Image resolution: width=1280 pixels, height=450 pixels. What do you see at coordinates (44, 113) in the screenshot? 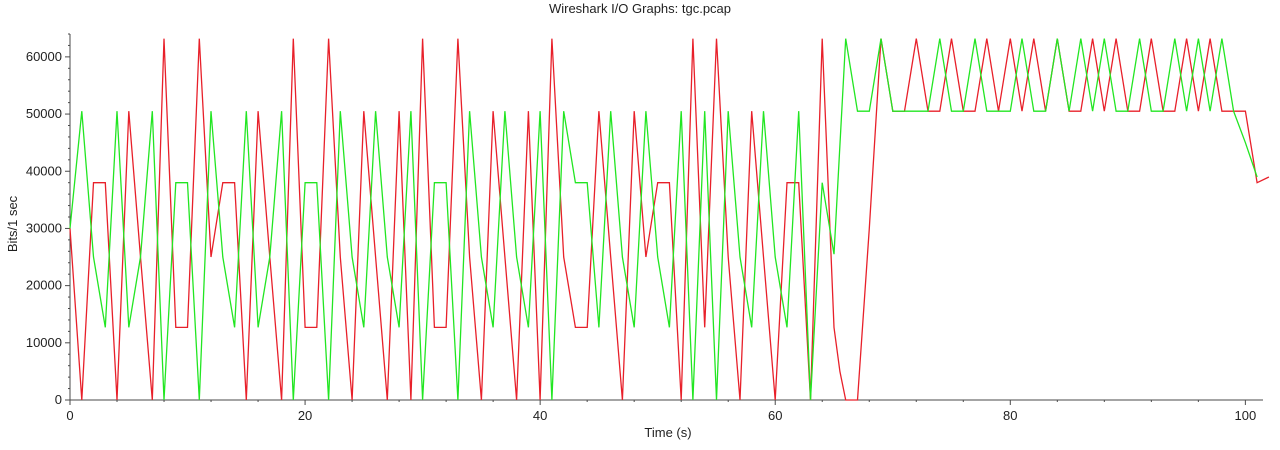
I see `y-tick-label: 50000` at bounding box center [44, 113].